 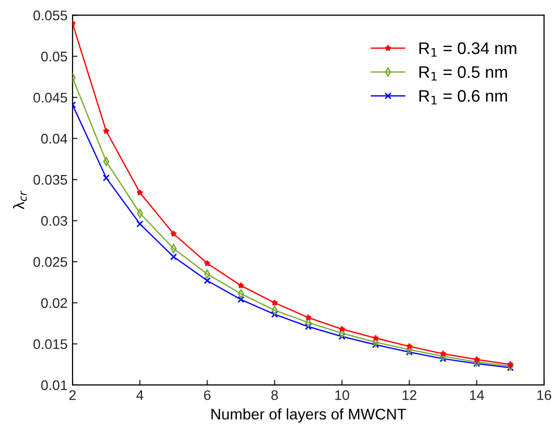 I want to click on x-tick-label: 2, so click(x=72, y=395).